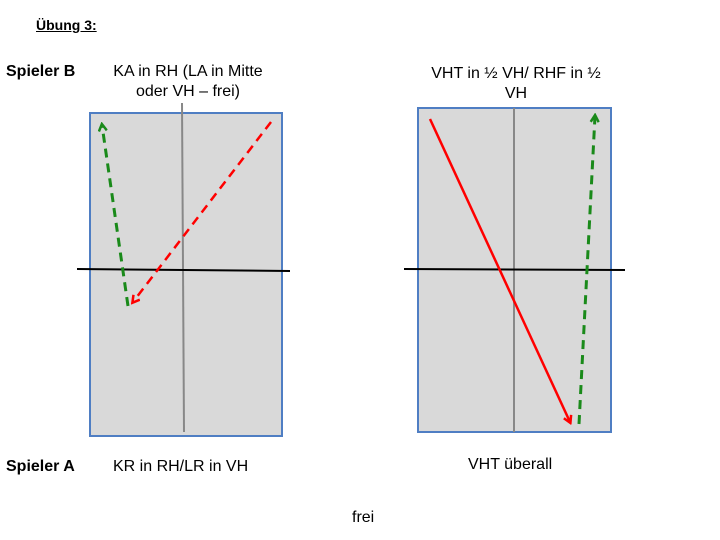 The height and width of the screenshot is (540, 720). What do you see at coordinates (40, 466) in the screenshot?
I see `player-a-label: Spieler A` at bounding box center [40, 466].